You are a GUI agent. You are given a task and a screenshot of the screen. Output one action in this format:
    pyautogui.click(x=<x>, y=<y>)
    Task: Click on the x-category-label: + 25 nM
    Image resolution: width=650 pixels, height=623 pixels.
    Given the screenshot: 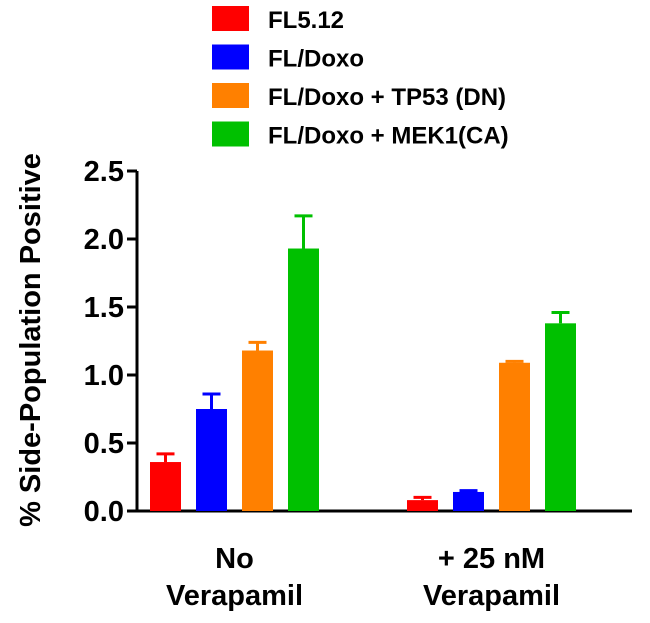 What is the action you would take?
    pyautogui.click(x=491, y=559)
    